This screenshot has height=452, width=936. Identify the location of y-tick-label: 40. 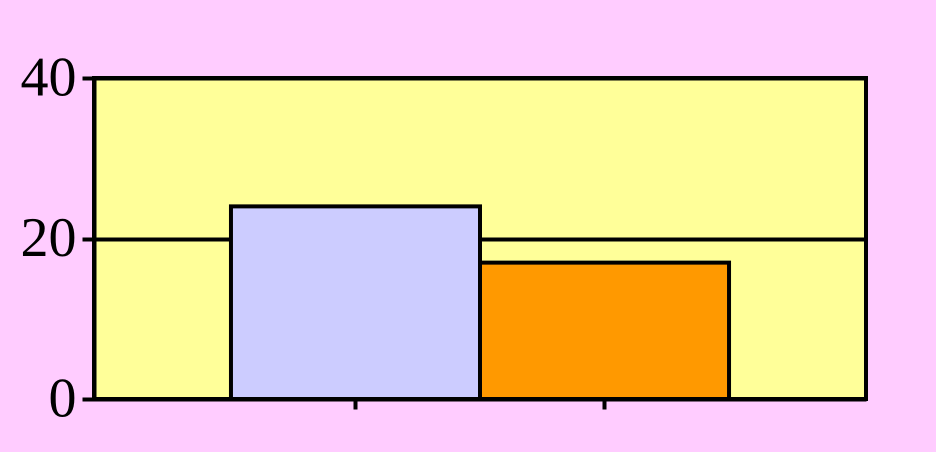
(48, 77).